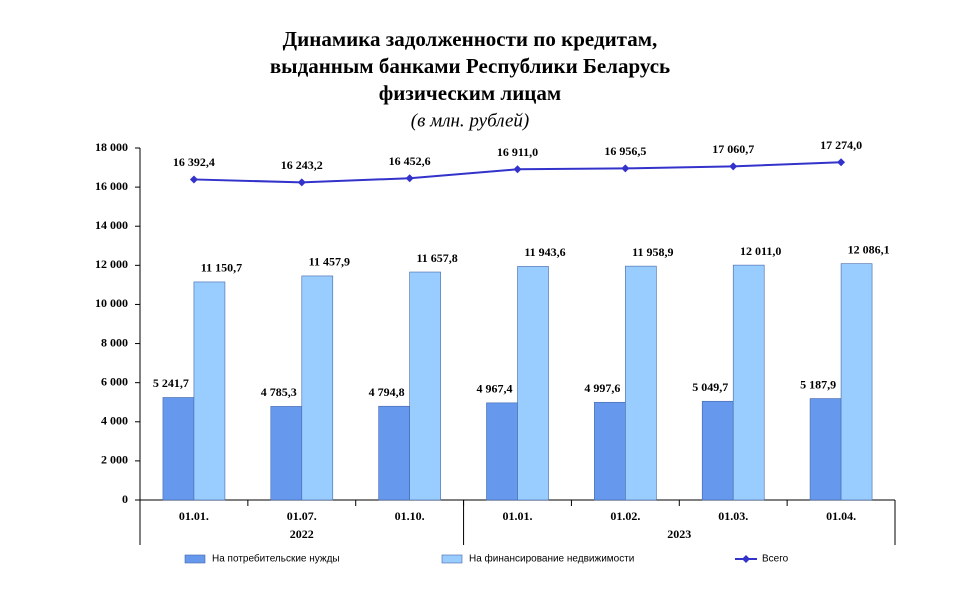  What do you see at coordinates (841, 145) in the screenshot?
I see `data-label: 17 274,0` at bounding box center [841, 145].